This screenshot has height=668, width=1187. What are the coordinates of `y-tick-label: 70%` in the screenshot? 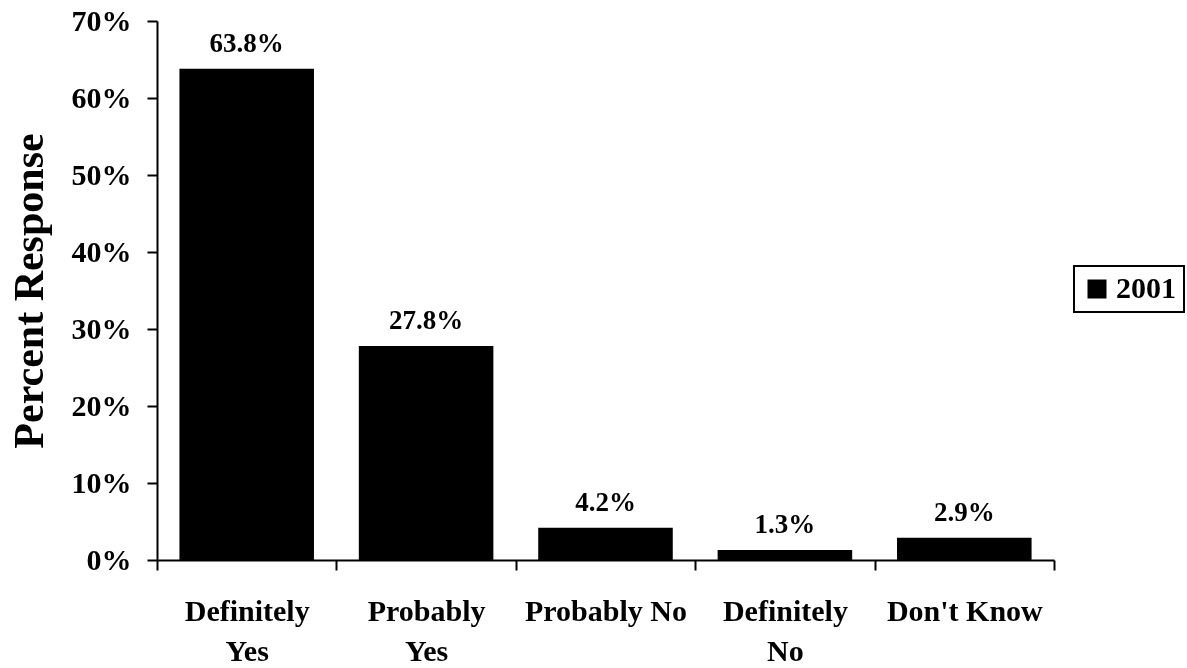 It's located at (101, 20).